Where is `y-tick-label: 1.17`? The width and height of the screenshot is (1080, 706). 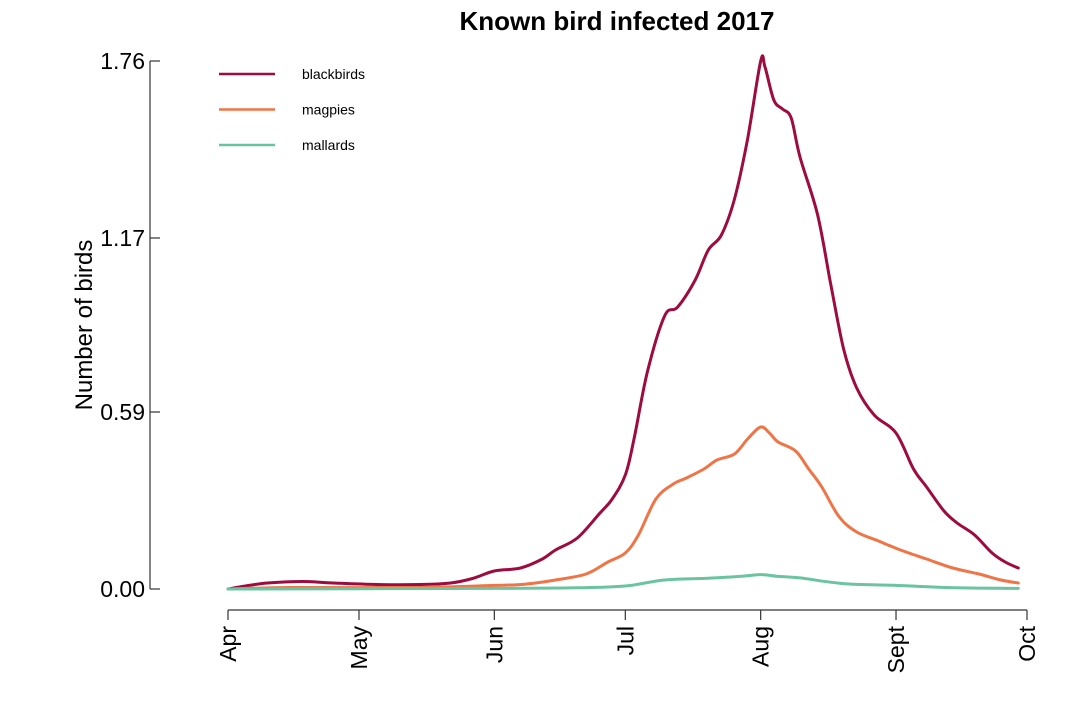 y-tick-label: 1.17 is located at coordinates (122, 238).